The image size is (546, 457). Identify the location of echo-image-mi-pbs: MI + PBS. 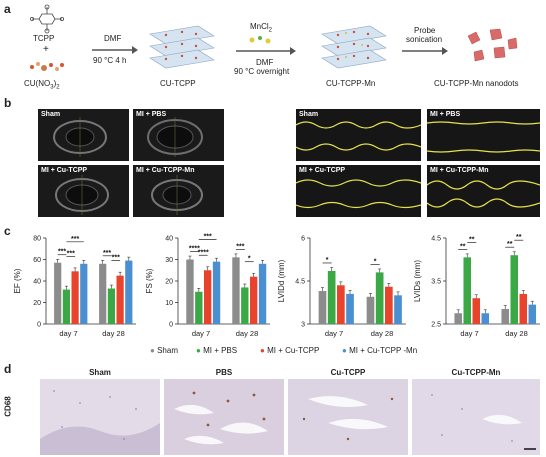
(178, 135).